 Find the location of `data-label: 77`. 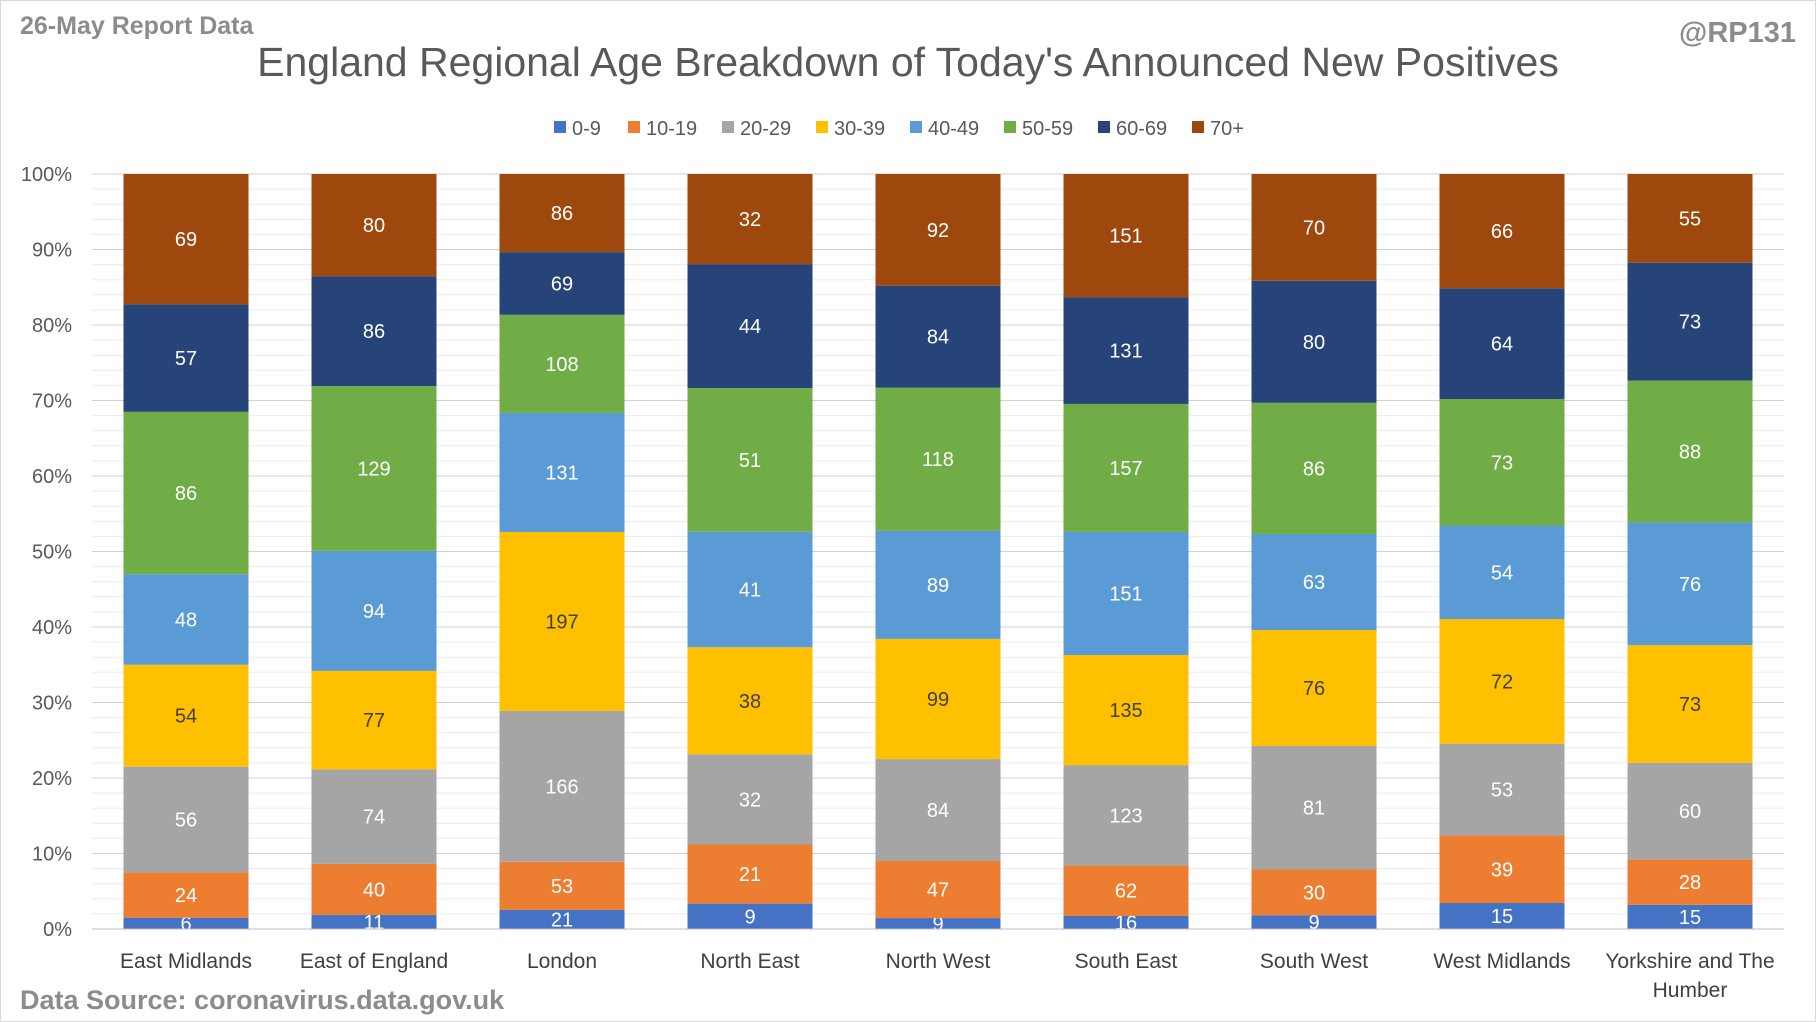

data-label: 77 is located at coordinates (374, 721).